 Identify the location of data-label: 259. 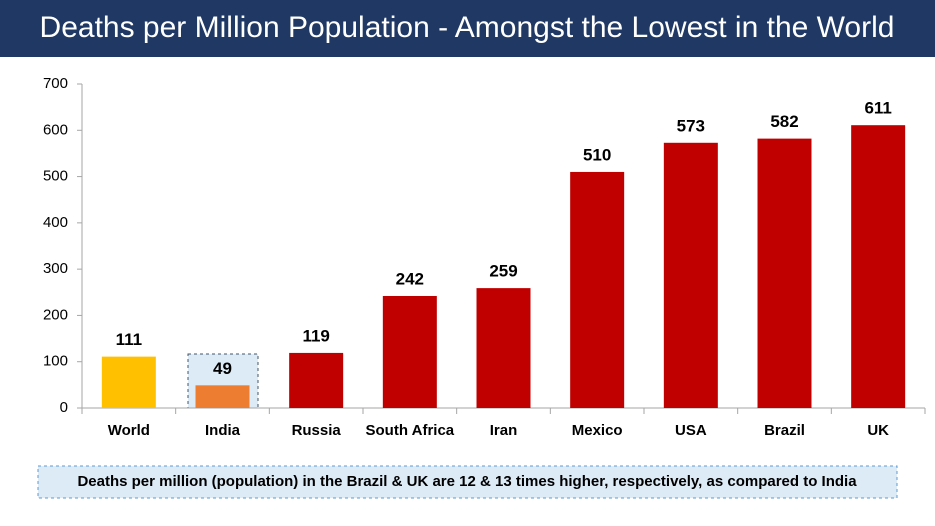
(503, 271).